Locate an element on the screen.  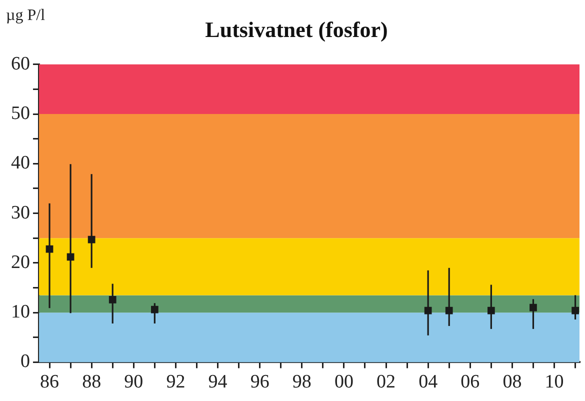
y-tick-label: 40 is located at coordinates (20, 163).